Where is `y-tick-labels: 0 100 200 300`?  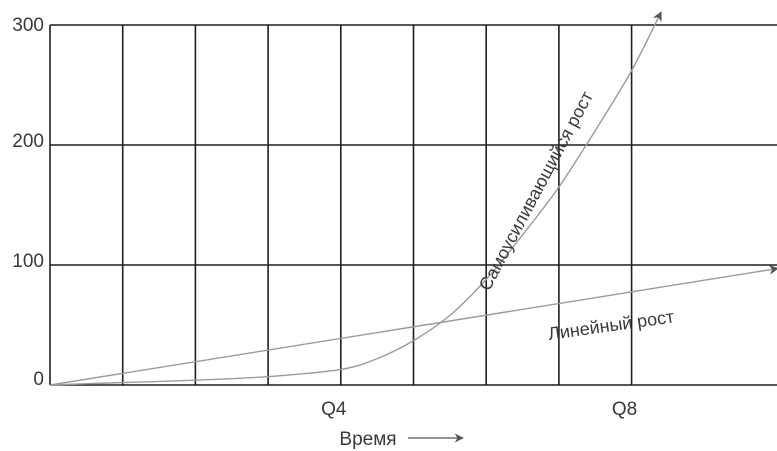
y-tick-labels: 0 100 200 300 is located at coordinates (28, 202).